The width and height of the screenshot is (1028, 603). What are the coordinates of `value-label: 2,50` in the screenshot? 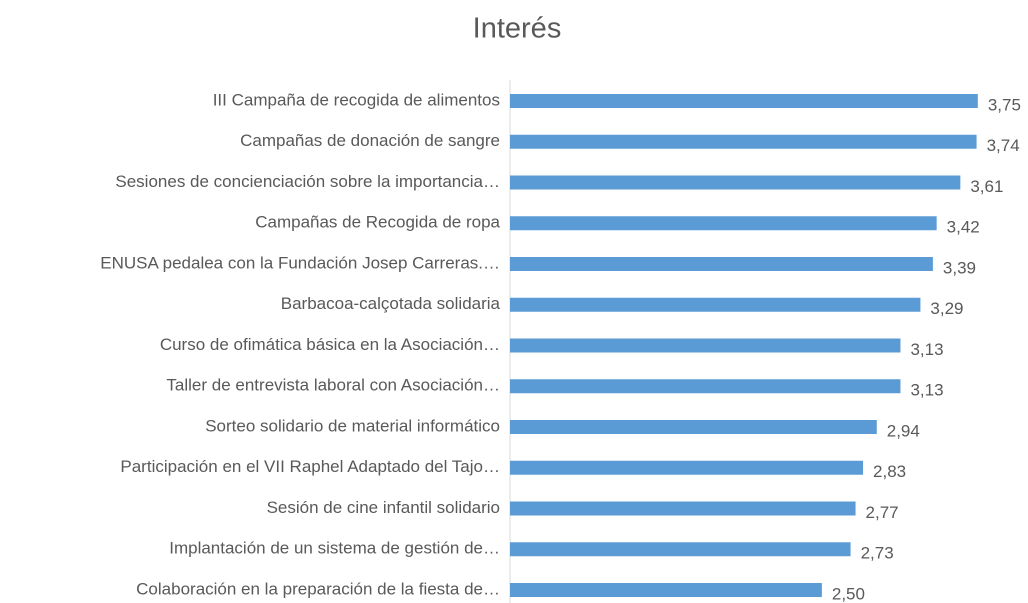 It's located at (848, 593).